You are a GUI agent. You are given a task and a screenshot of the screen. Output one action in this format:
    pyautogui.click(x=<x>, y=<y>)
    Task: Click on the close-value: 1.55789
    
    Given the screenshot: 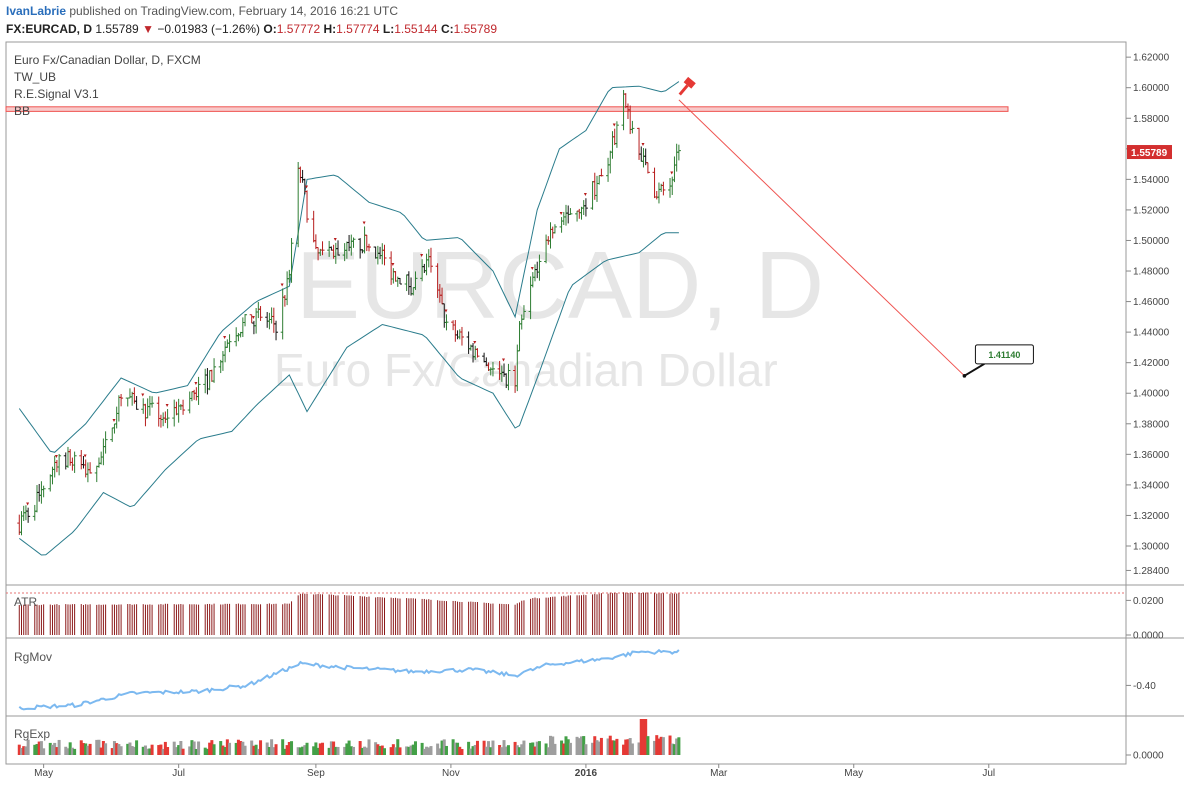 What is the action you would take?
    pyautogui.click(x=475, y=29)
    